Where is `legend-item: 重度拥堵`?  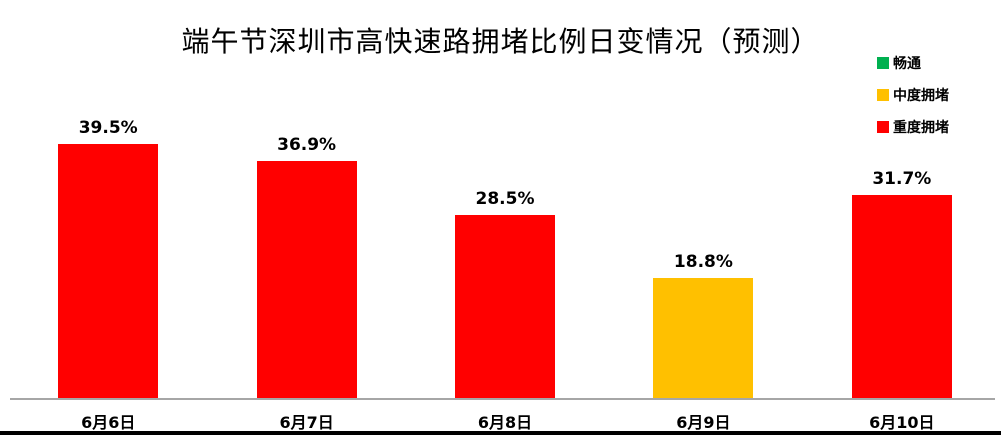
legend-item: 重度拥堵 is located at coordinates (913, 127).